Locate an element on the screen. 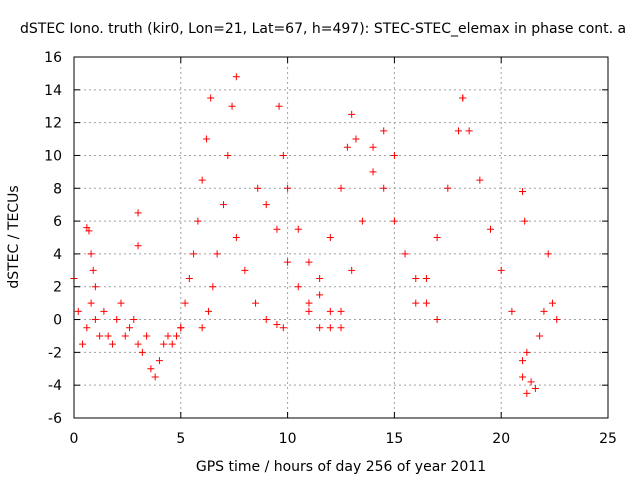 This screenshot has width=640, height=480. y-axis-label: dSTEC / TECUs is located at coordinates (14, 236).